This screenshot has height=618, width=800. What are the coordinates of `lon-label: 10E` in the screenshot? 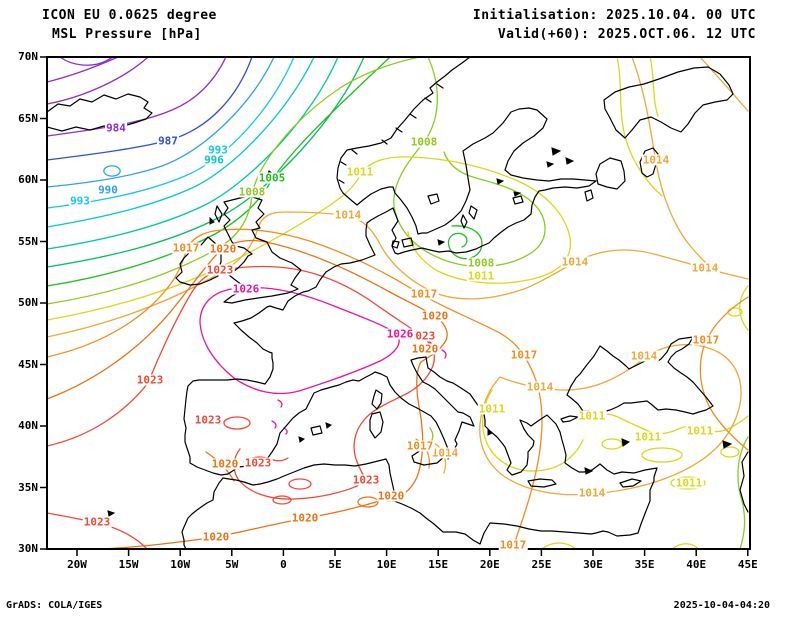 It's located at (386, 564).